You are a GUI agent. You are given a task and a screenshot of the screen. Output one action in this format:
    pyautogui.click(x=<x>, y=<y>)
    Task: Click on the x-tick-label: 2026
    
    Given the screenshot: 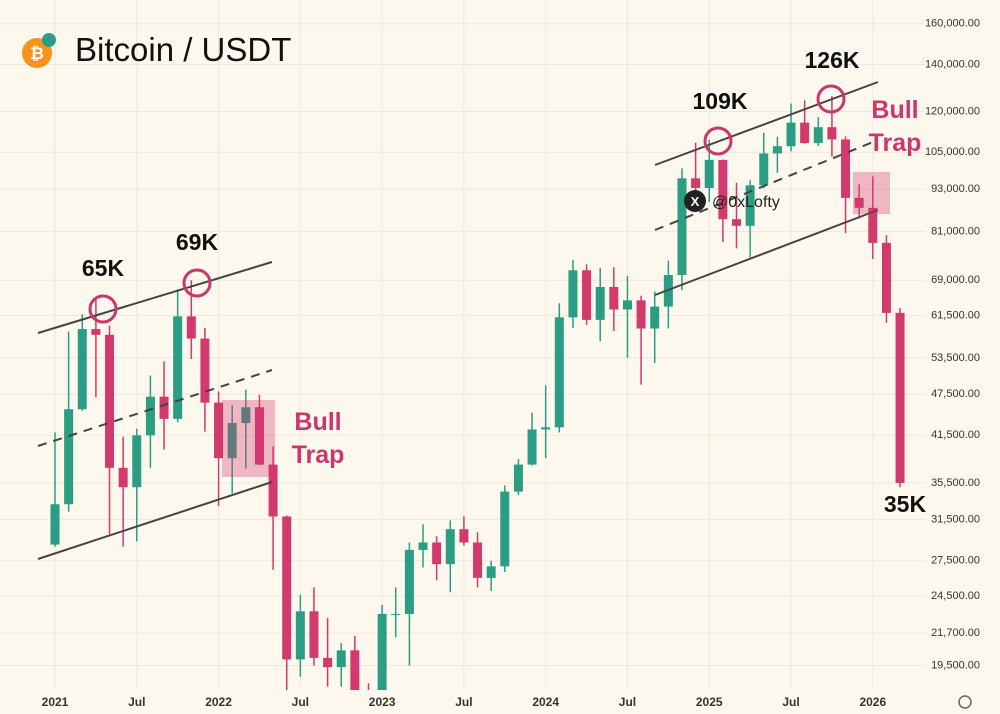 What is the action you would take?
    pyautogui.click(x=872, y=702)
    